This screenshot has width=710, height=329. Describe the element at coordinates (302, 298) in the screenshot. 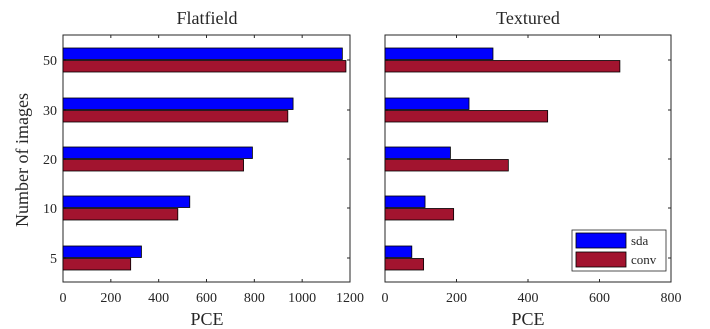

I see `x-tick-label: 1000` at that location.